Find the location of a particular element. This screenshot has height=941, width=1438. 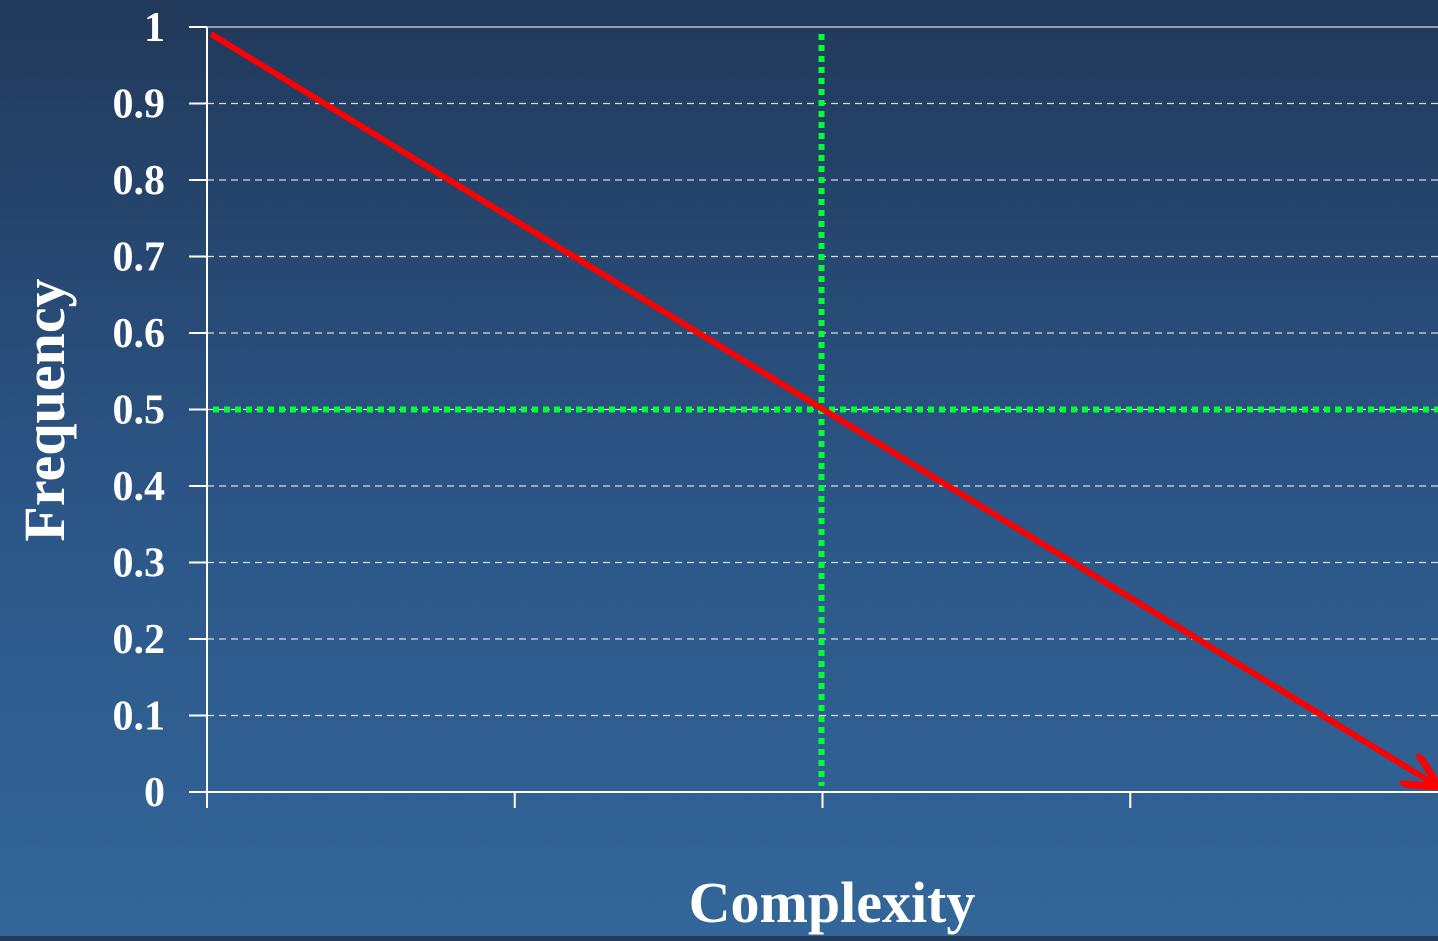

y-tick-label: 0.2 is located at coordinates (139, 640).